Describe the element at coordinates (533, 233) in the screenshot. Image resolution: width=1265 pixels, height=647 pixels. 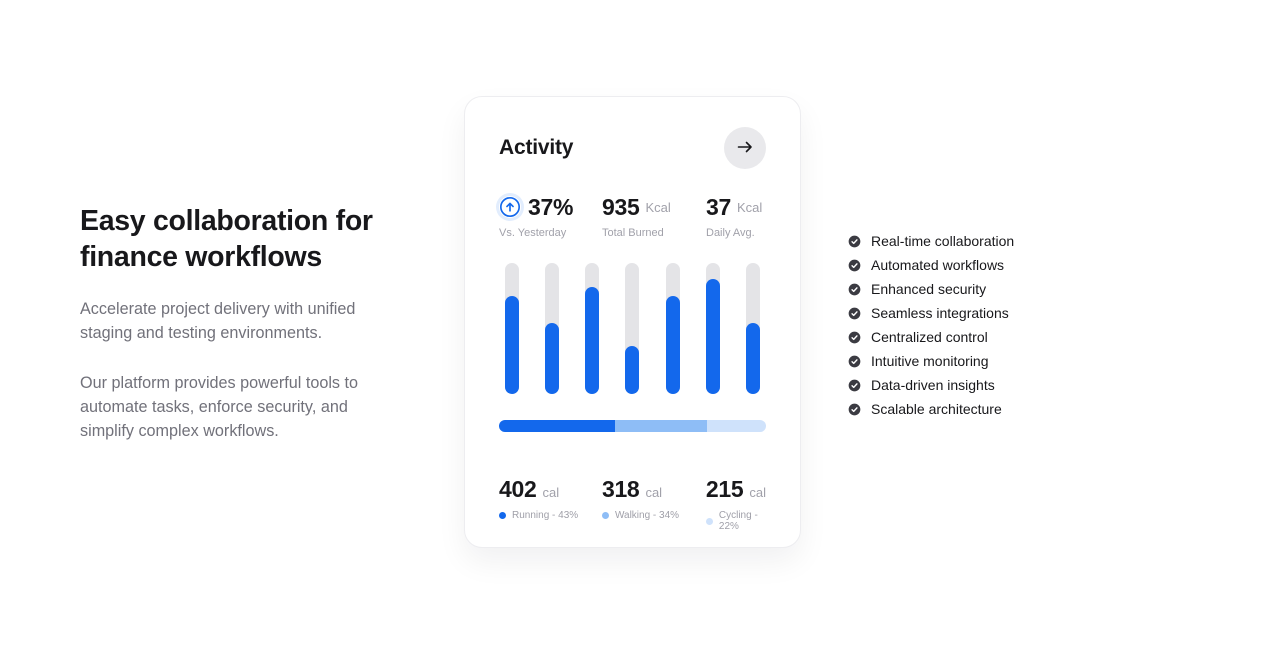
I see `stat-label: Vs. Yesterday` at that location.